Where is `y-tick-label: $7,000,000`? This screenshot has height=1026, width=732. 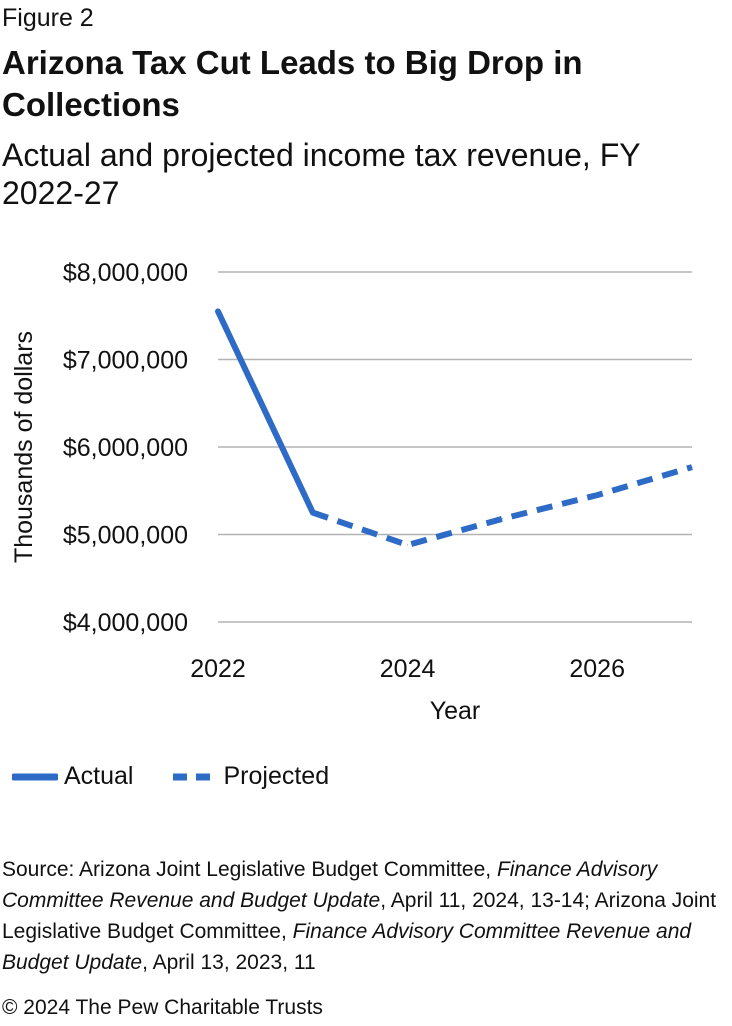
y-tick-label: $7,000,000 is located at coordinates (125, 361).